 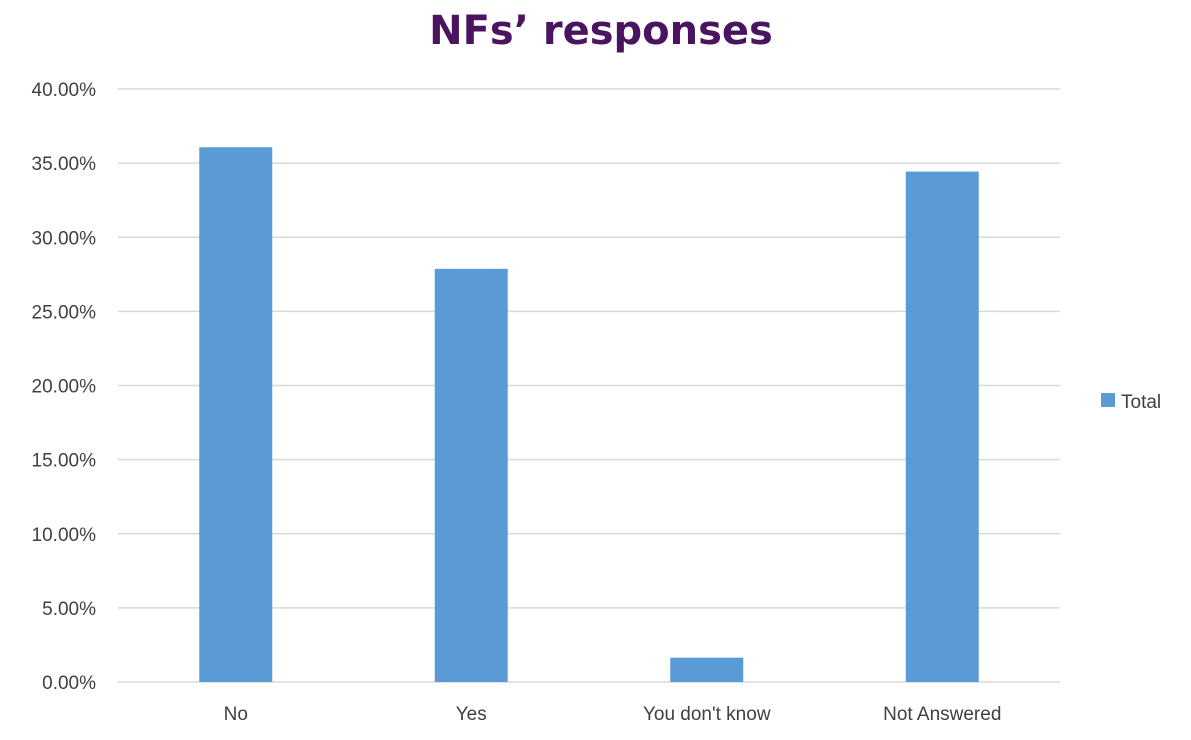 What do you see at coordinates (236, 714) in the screenshot?
I see `x-category-label: No` at bounding box center [236, 714].